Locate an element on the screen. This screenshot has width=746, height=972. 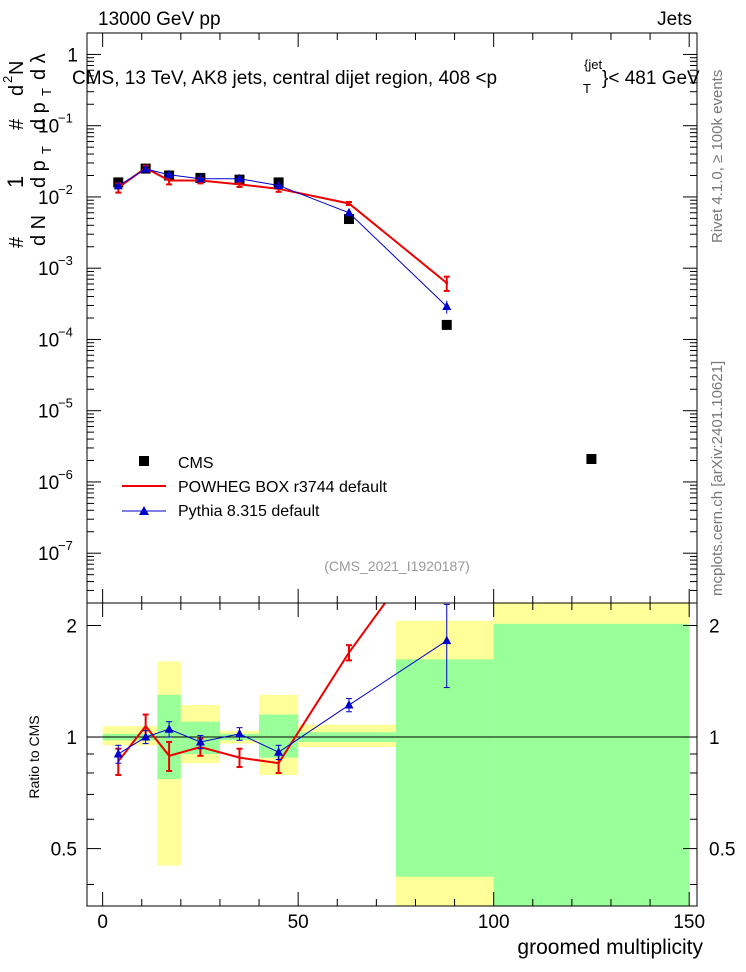
analysis-watermark: (CMS_2021_I1920187) is located at coordinates (397, 566).